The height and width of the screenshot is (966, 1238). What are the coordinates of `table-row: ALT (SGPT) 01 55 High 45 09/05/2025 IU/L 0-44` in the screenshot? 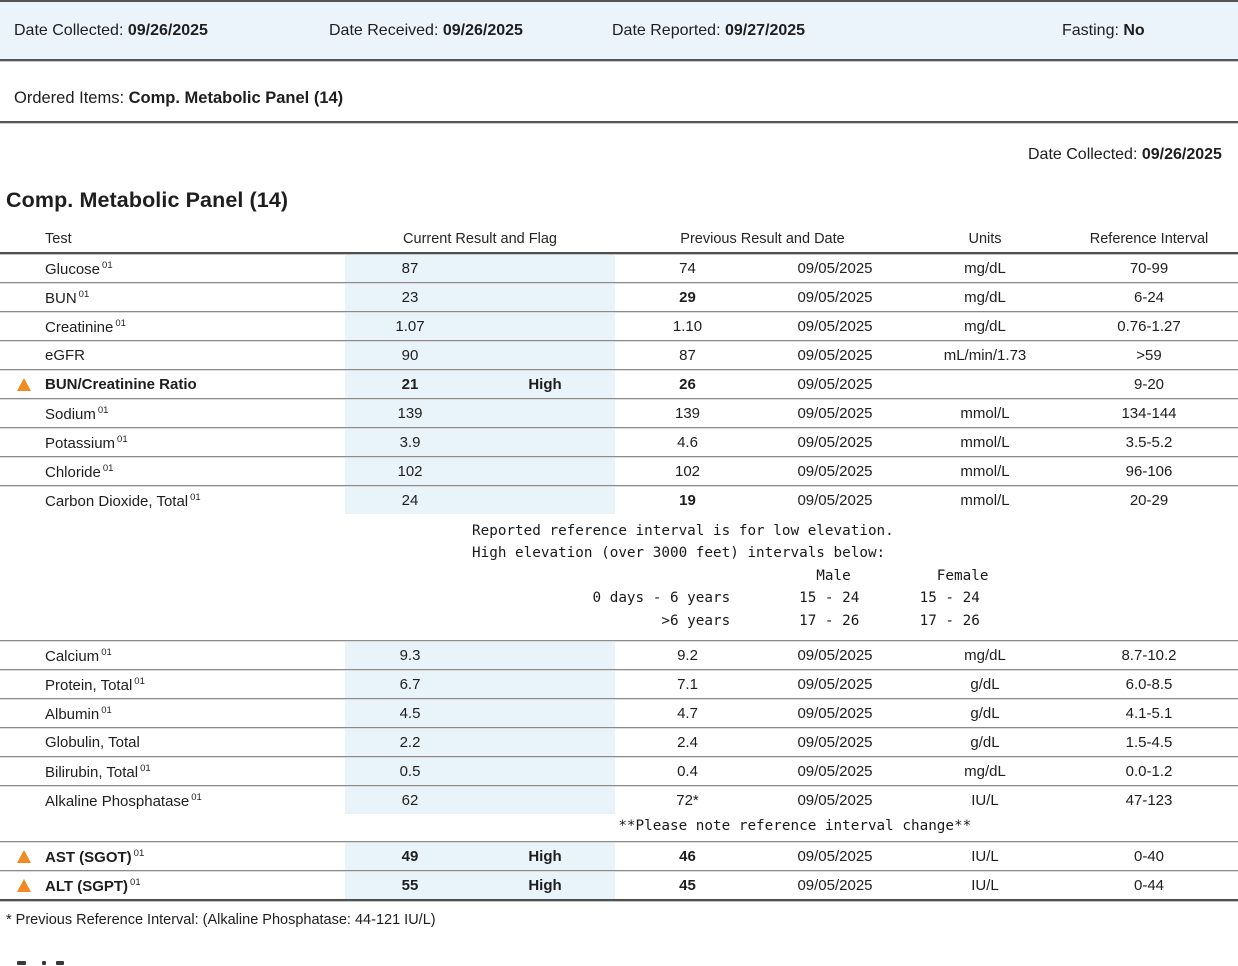 It's located at (619, 886).